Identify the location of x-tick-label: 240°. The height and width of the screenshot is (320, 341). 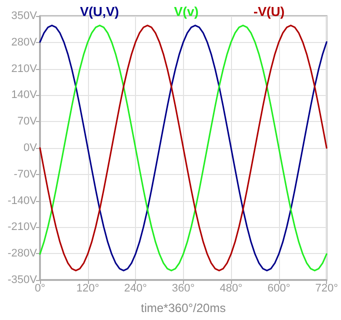
(135, 288).